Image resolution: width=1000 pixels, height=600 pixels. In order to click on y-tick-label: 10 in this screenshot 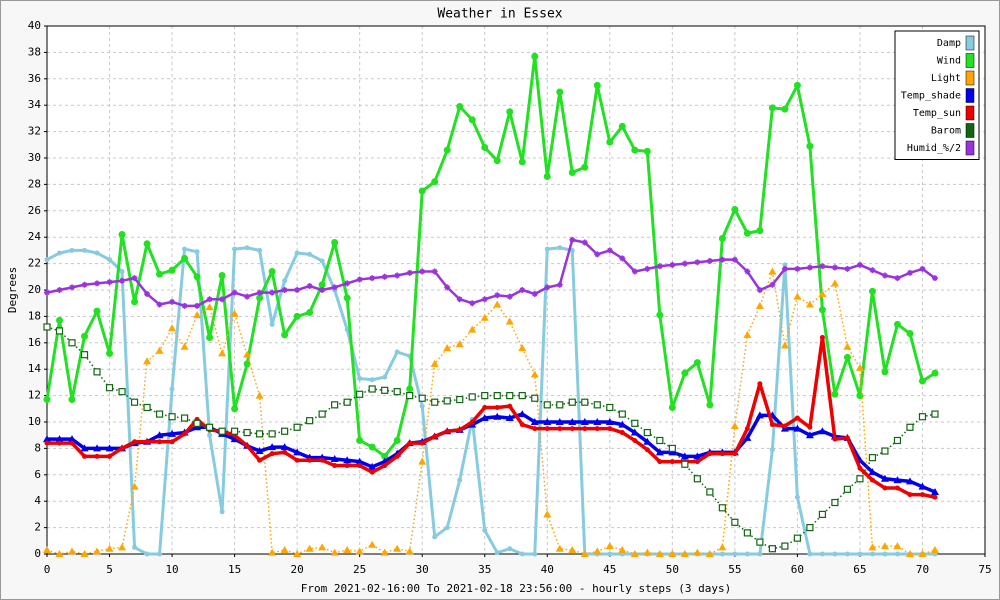, I will do `click(34, 421)`.